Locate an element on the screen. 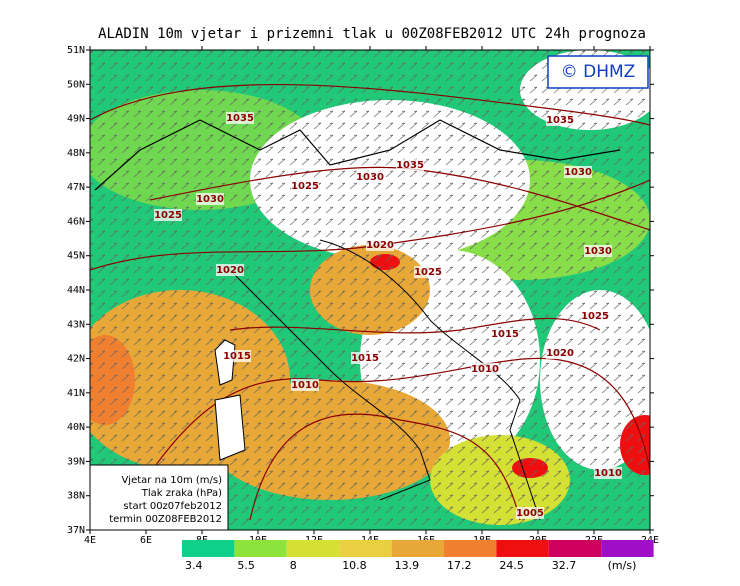 This screenshot has height=586, width=740. legend-line: Tlak zraka (hPa) is located at coordinates (181, 493).